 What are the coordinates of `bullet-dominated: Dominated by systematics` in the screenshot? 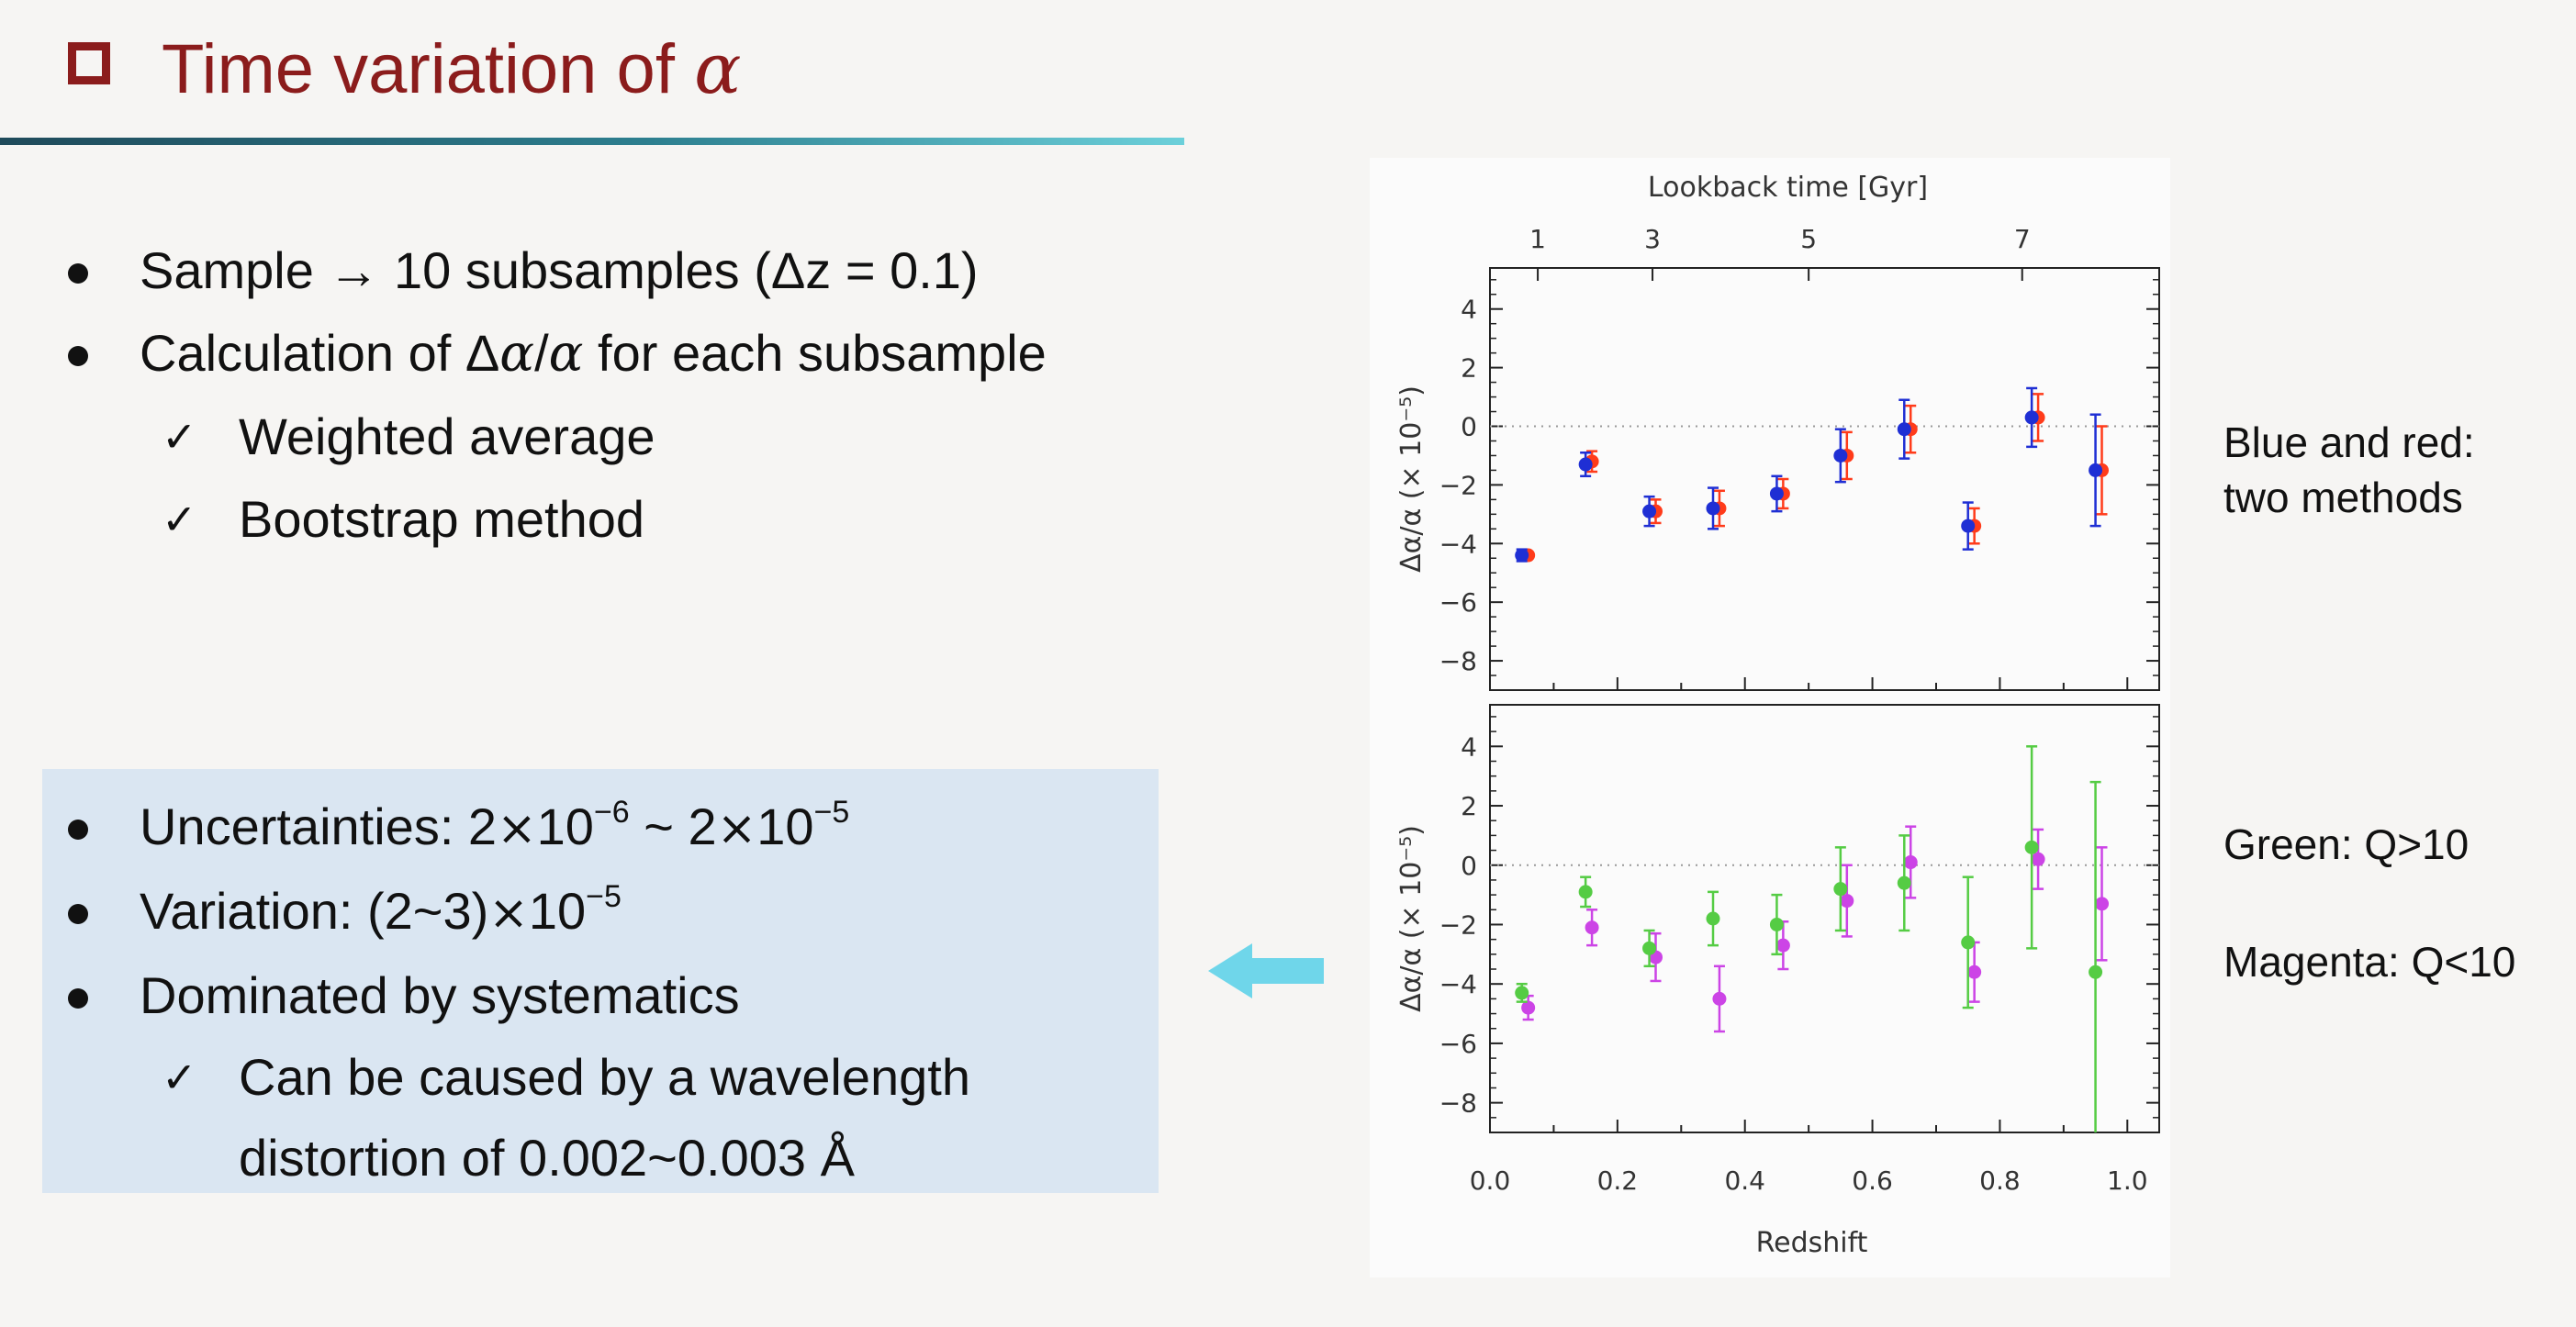 It's located at (601, 995).